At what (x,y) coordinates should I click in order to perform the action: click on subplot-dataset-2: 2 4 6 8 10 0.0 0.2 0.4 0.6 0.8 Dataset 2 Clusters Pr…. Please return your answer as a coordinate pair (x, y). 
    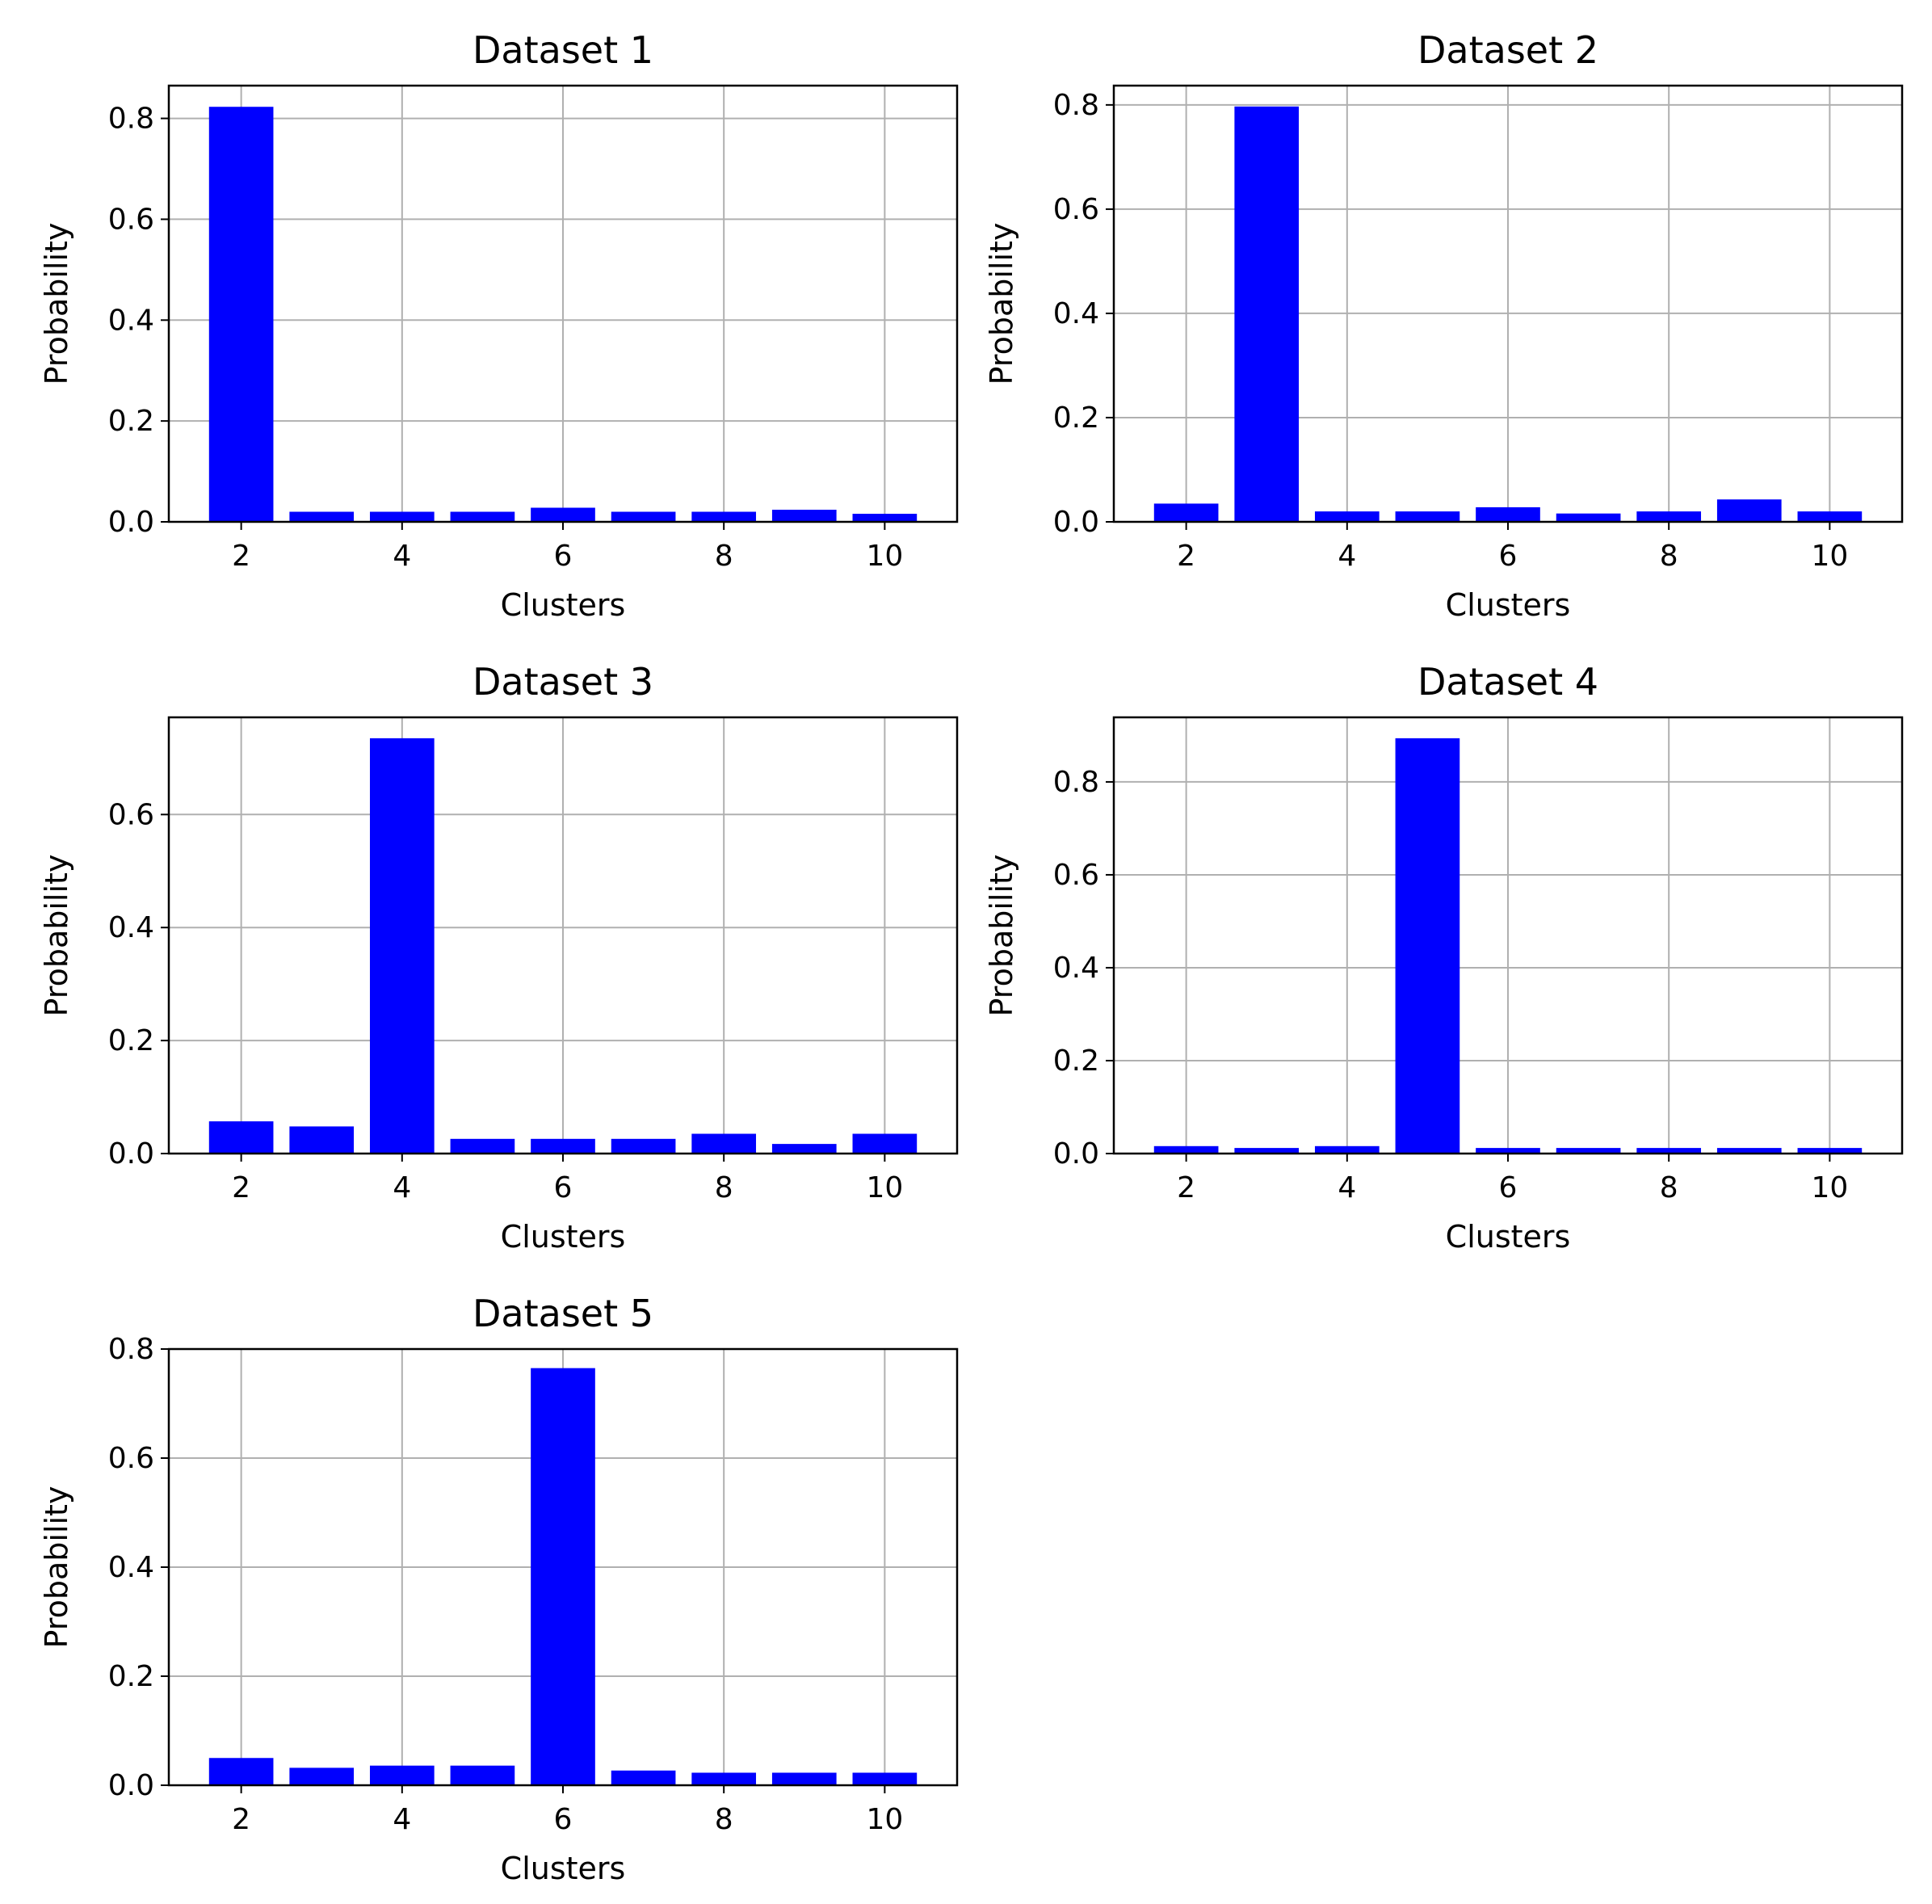
    Looking at the image, I should click on (1444, 325).